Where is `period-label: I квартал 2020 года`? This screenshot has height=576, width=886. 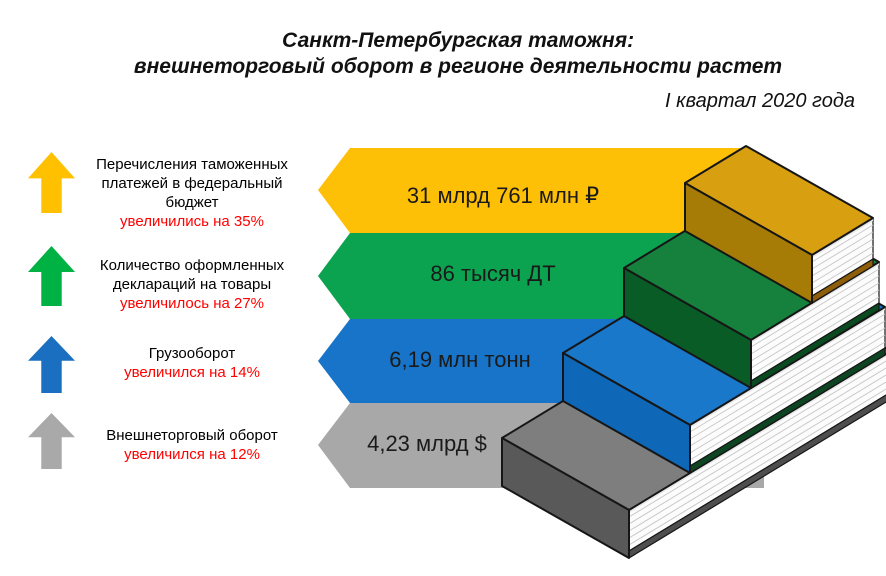 period-label: I квартал 2020 года is located at coordinates (760, 101).